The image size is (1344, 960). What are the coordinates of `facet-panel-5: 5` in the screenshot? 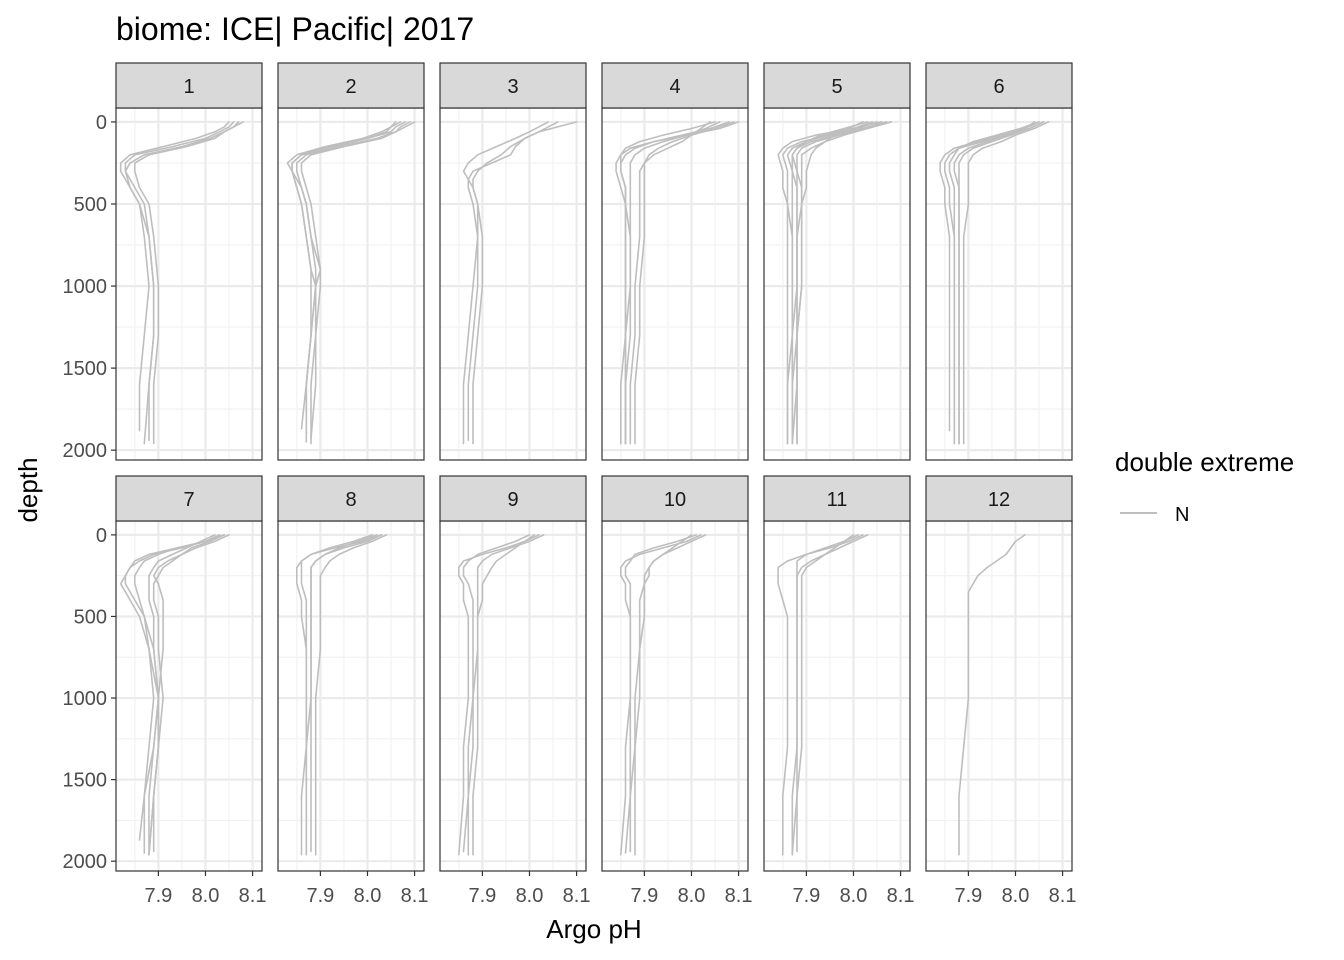 It's located at (837, 261).